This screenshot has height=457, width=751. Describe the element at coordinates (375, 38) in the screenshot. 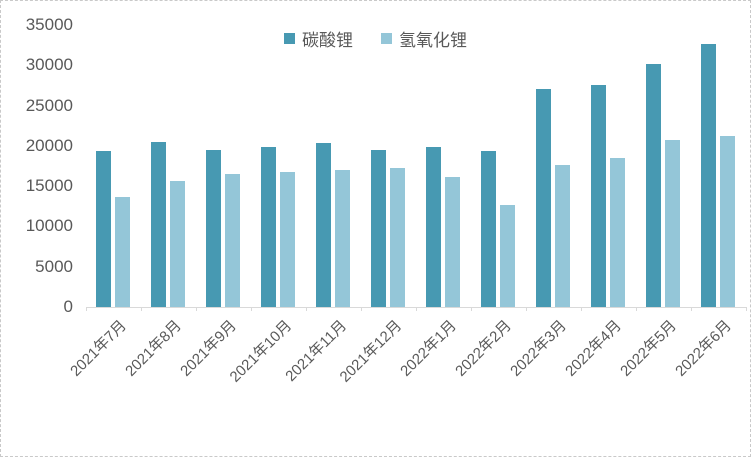

I see `chart-legend: 碳酸锂 氢氧化锂` at that location.